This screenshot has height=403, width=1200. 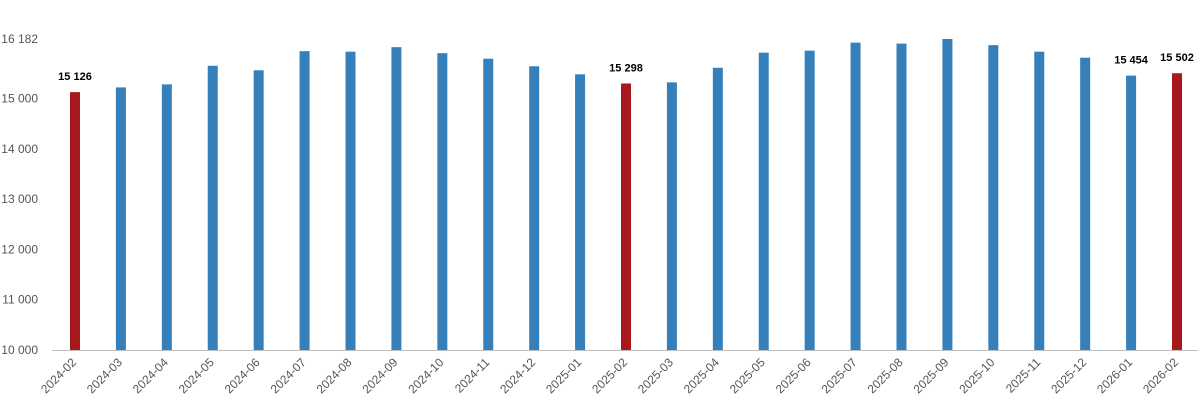 What do you see at coordinates (104, 375) in the screenshot?
I see `x-tick-label-2024-03: 2024-03` at bounding box center [104, 375].